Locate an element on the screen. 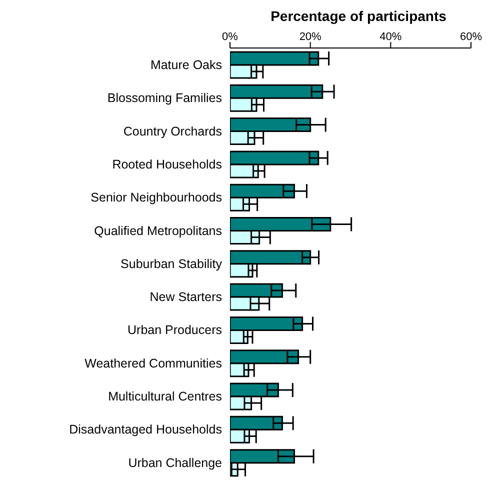 The height and width of the screenshot is (491, 497). y-tick-label: Disadvantaged Households is located at coordinates (145, 429).